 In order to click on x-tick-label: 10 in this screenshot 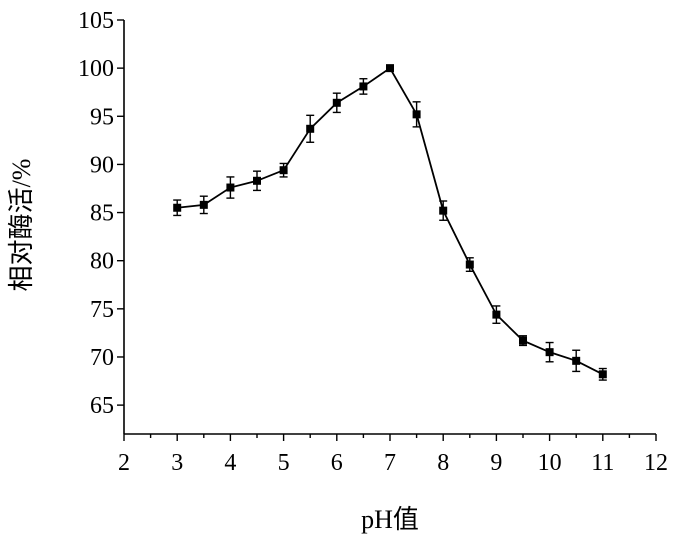, I will do `click(550, 463)`.